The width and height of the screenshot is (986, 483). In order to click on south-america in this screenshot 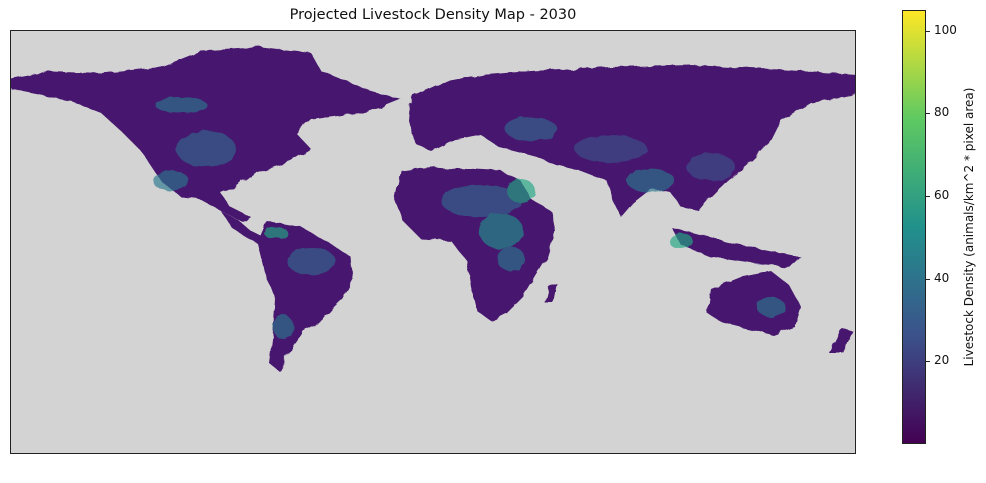, I will do `click(305, 296)`.